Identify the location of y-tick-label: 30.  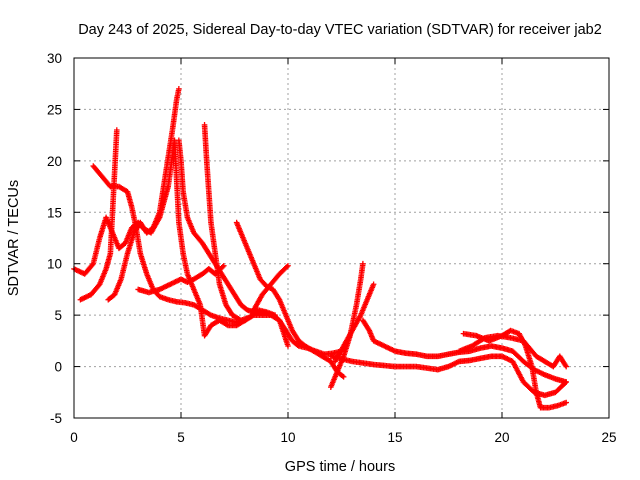
(54, 58).